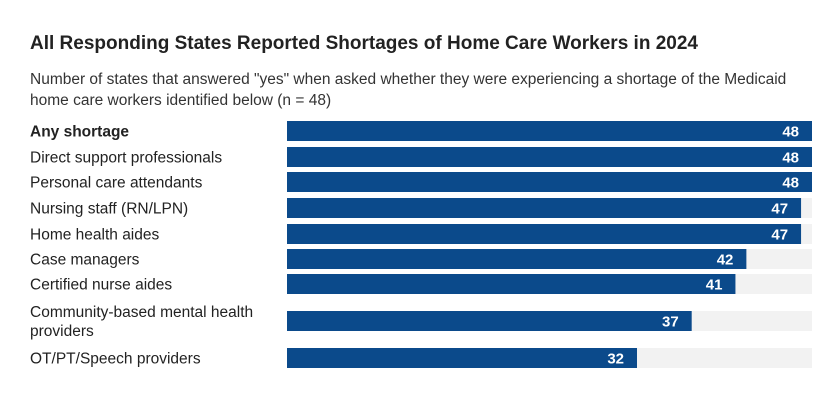  What do you see at coordinates (79, 132) in the screenshot?
I see `category-label: Any shortage` at bounding box center [79, 132].